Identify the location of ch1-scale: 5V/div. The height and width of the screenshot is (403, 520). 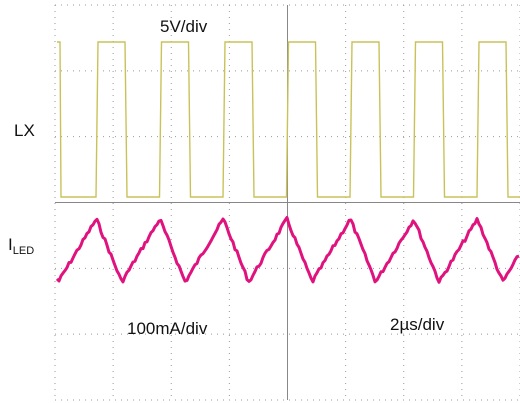
(184, 26).